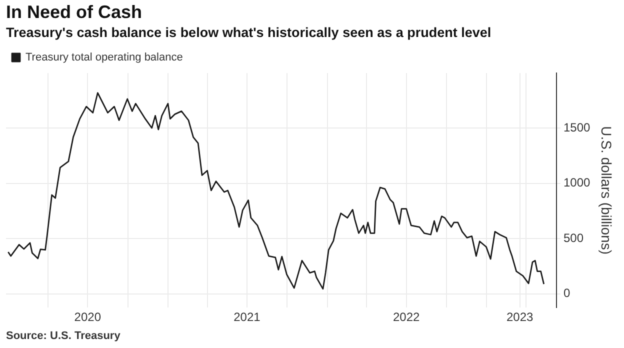 This screenshot has width=624, height=348. What do you see at coordinates (88, 317) in the screenshot?
I see `x-tick-label: 2020` at bounding box center [88, 317].